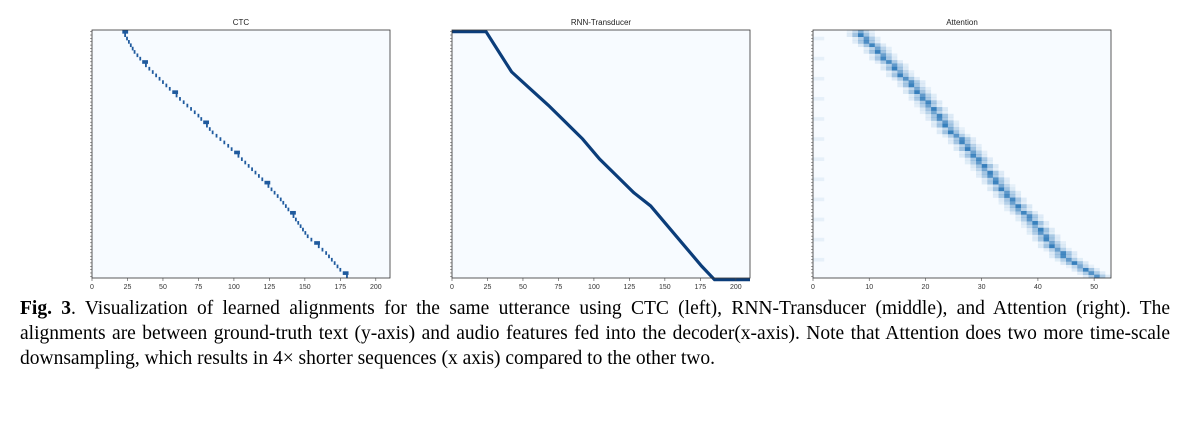 The image size is (1188, 422). Describe the element at coordinates (270, 287) in the screenshot. I see `x-tick-label: 125` at that location.